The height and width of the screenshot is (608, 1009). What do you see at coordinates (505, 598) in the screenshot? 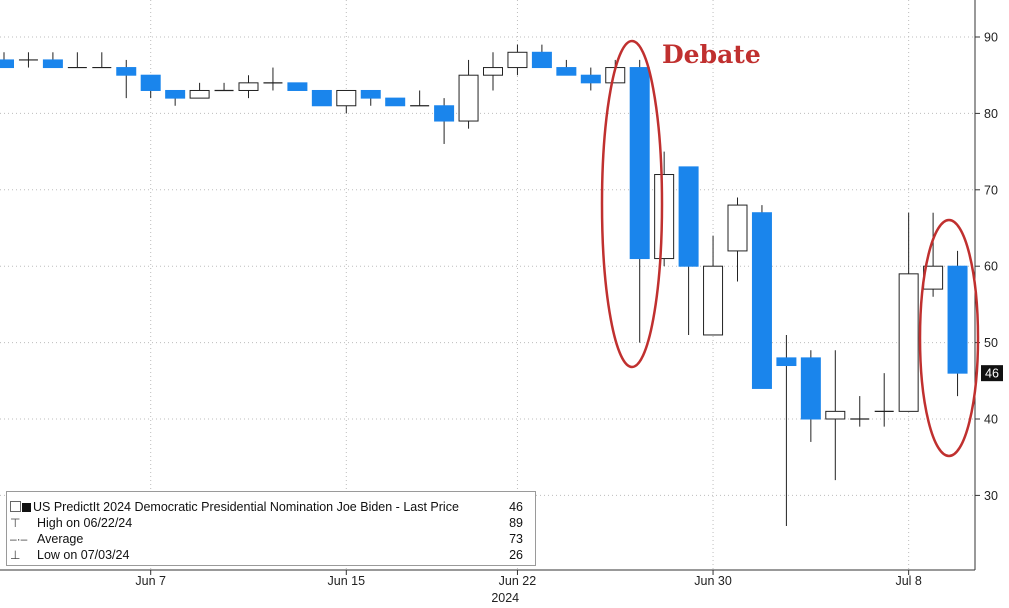
I see `x-year-label: 2024` at bounding box center [505, 598].